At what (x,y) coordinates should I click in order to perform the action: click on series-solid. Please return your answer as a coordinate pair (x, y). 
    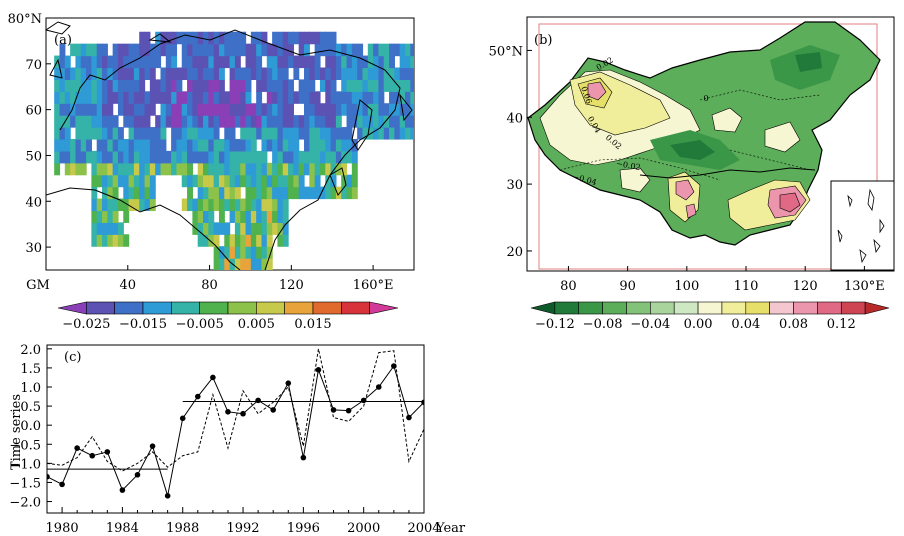
    Looking at the image, I should click on (235, 430).